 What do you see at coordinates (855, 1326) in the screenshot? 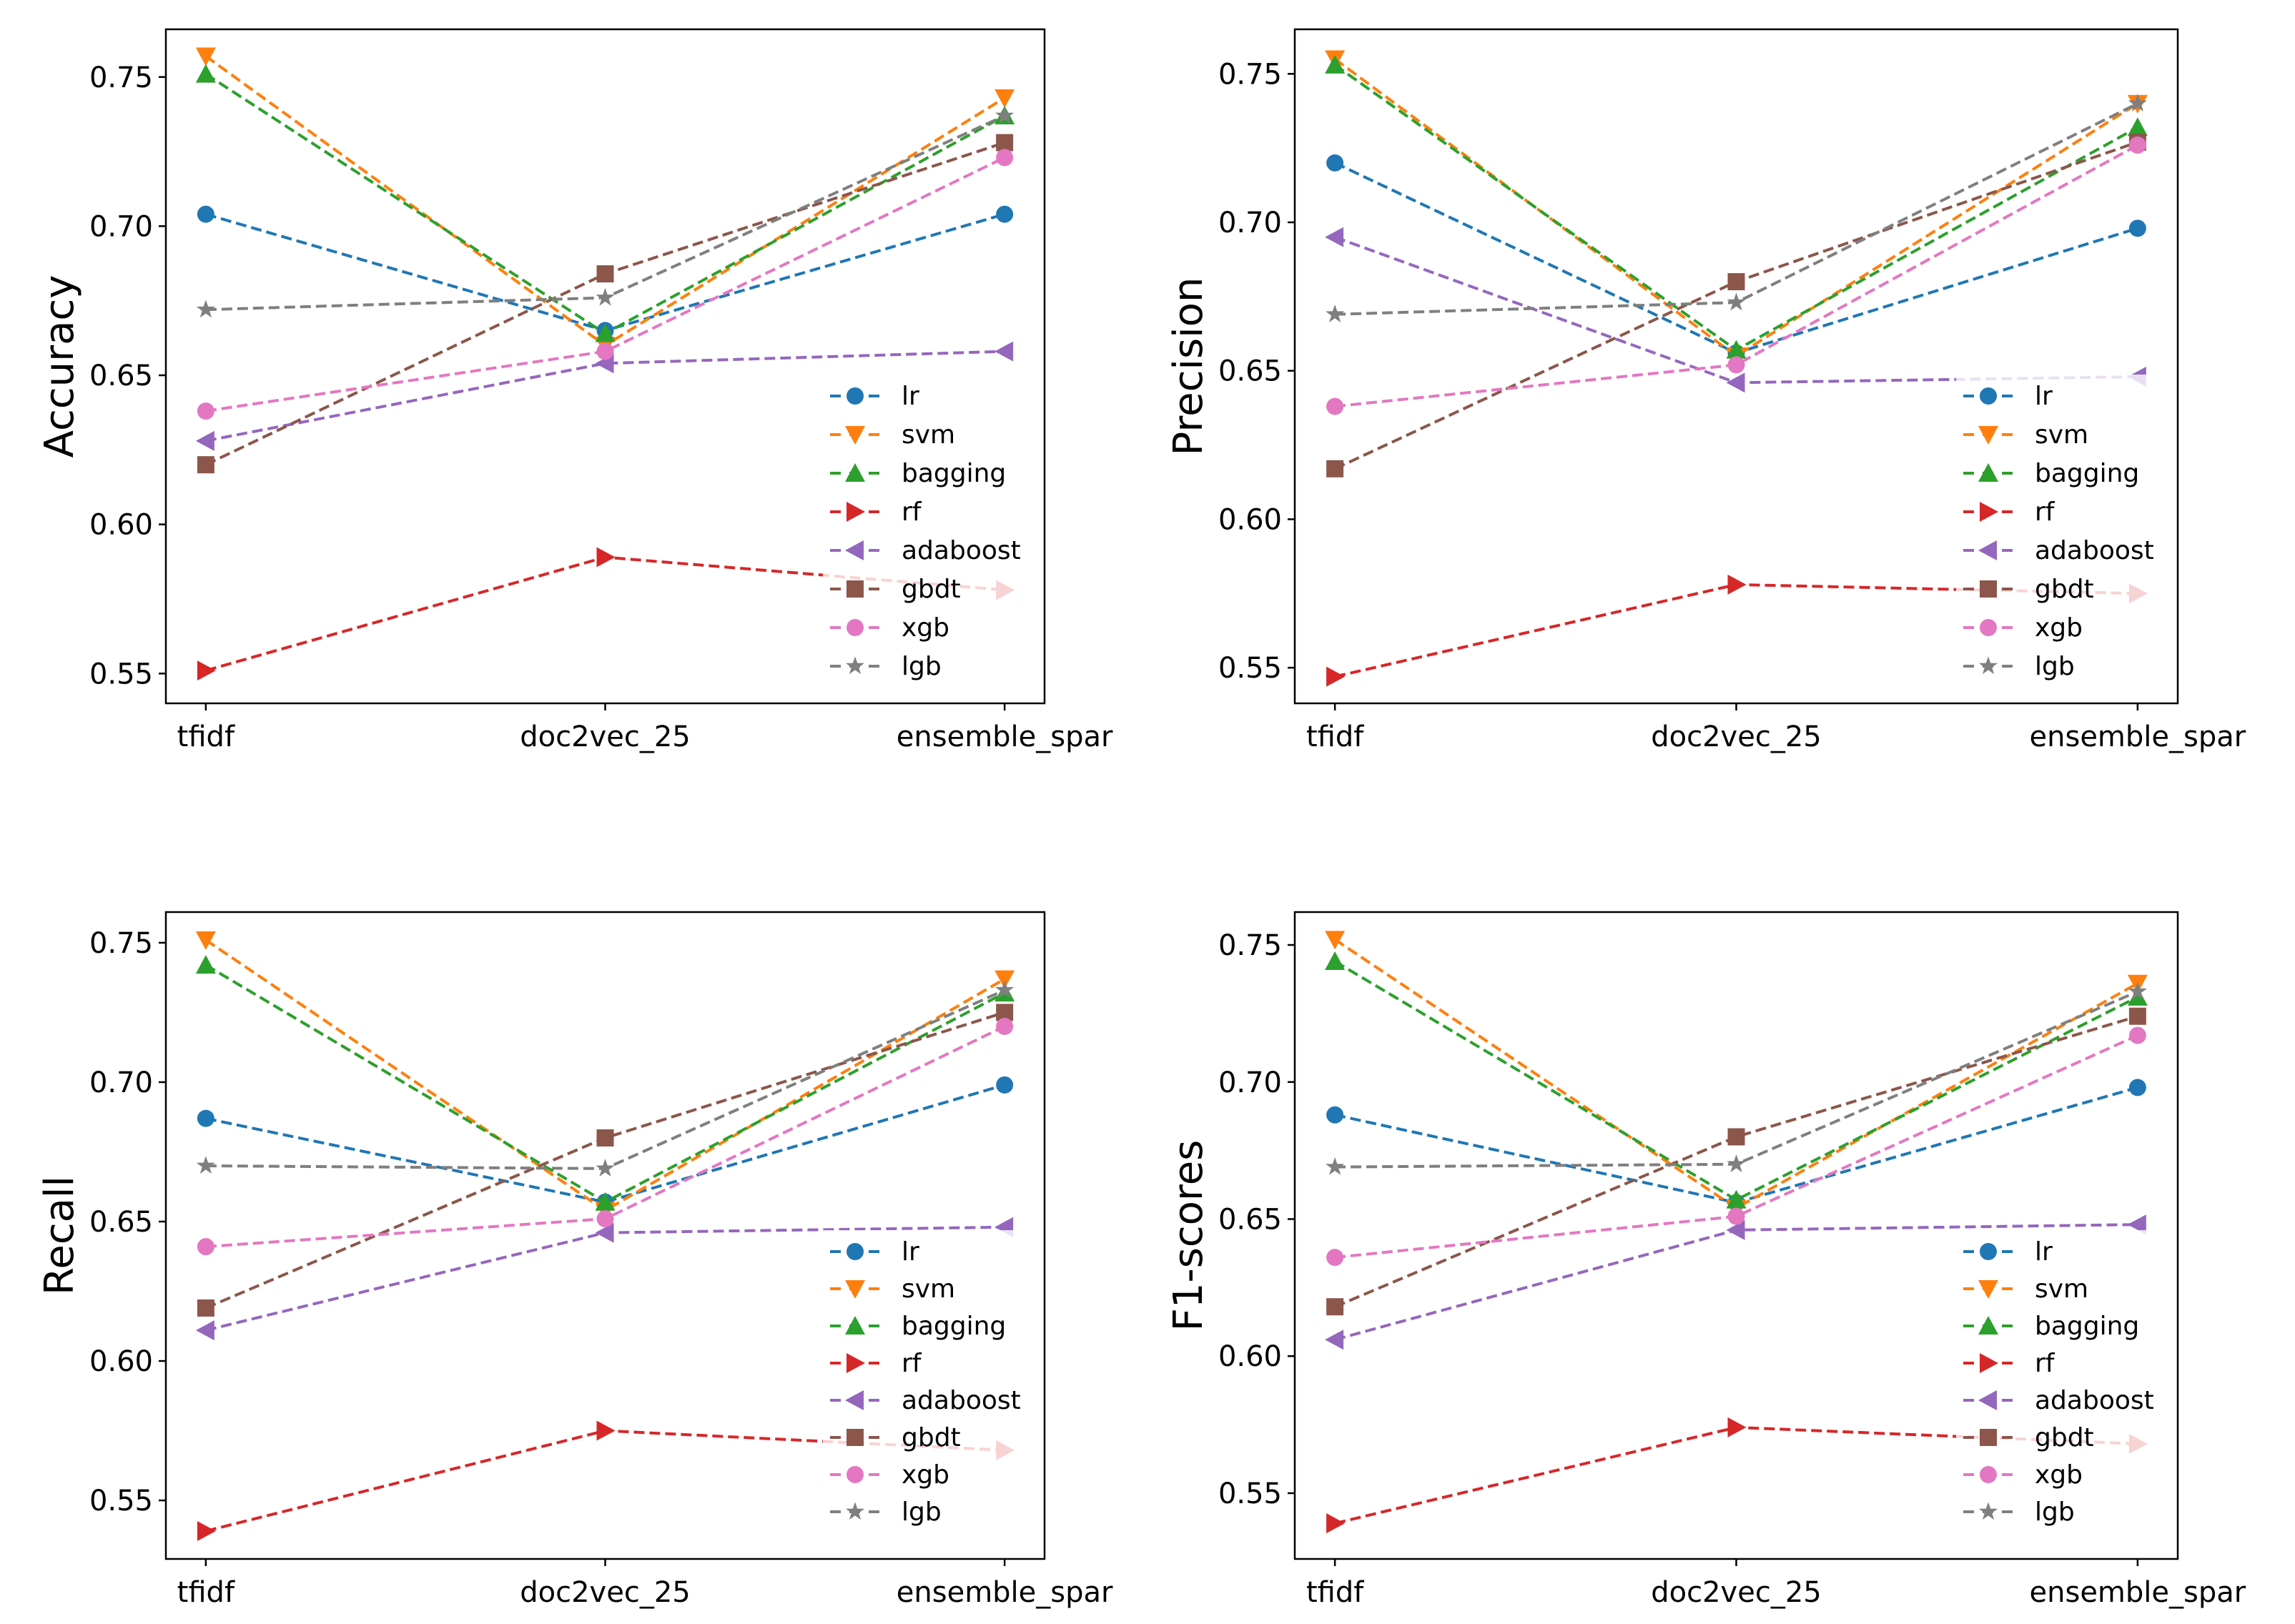
I see `legend-marker-bagging` at bounding box center [855, 1326].